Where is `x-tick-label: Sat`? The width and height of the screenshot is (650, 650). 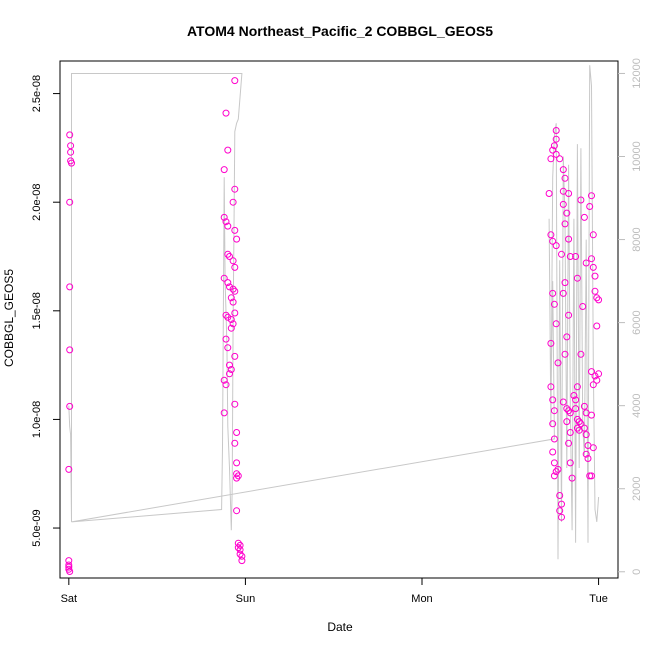 x-tick-label: Sat is located at coordinates (69, 599).